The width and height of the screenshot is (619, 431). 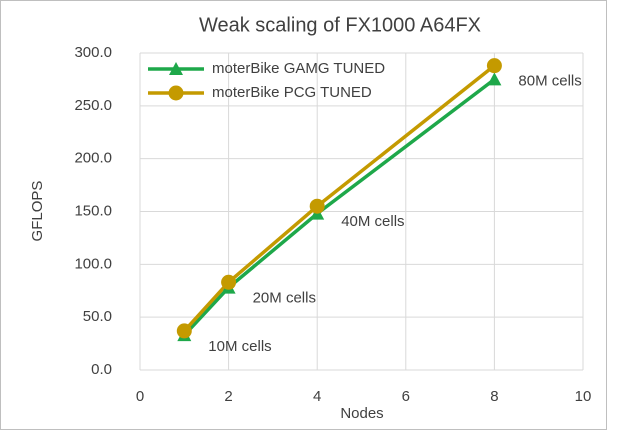 I want to click on x-axis-label: Nodes, so click(x=361, y=413).